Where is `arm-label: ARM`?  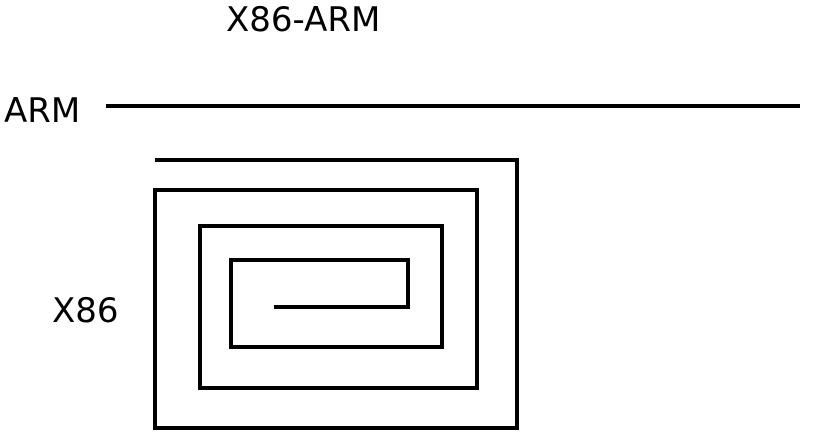
arm-label: ARM is located at coordinates (42, 111).